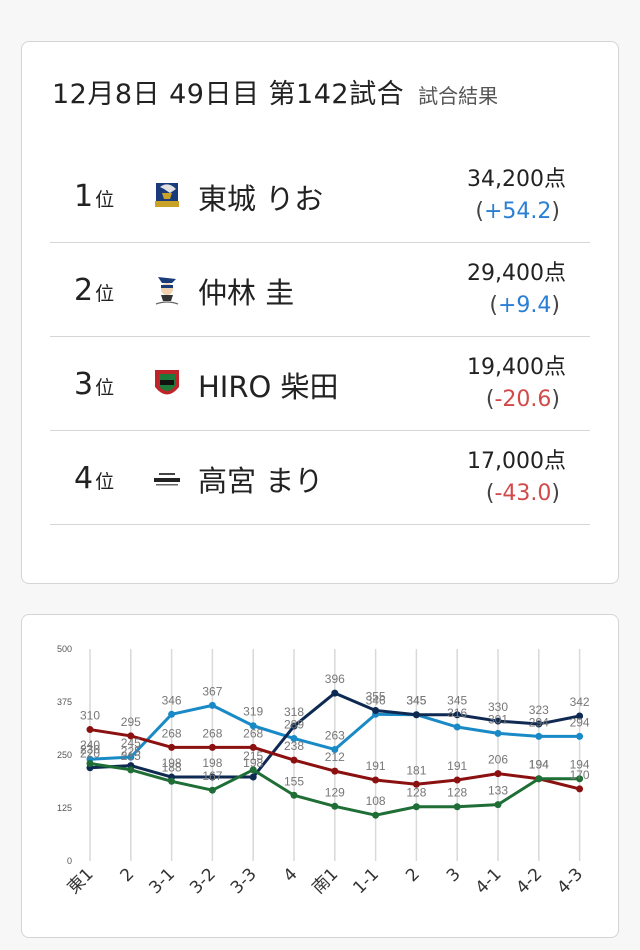 The height and width of the screenshot is (950, 640). Describe the element at coordinates (498, 760) in the screenshot. I see `data-label: 206` at that location.